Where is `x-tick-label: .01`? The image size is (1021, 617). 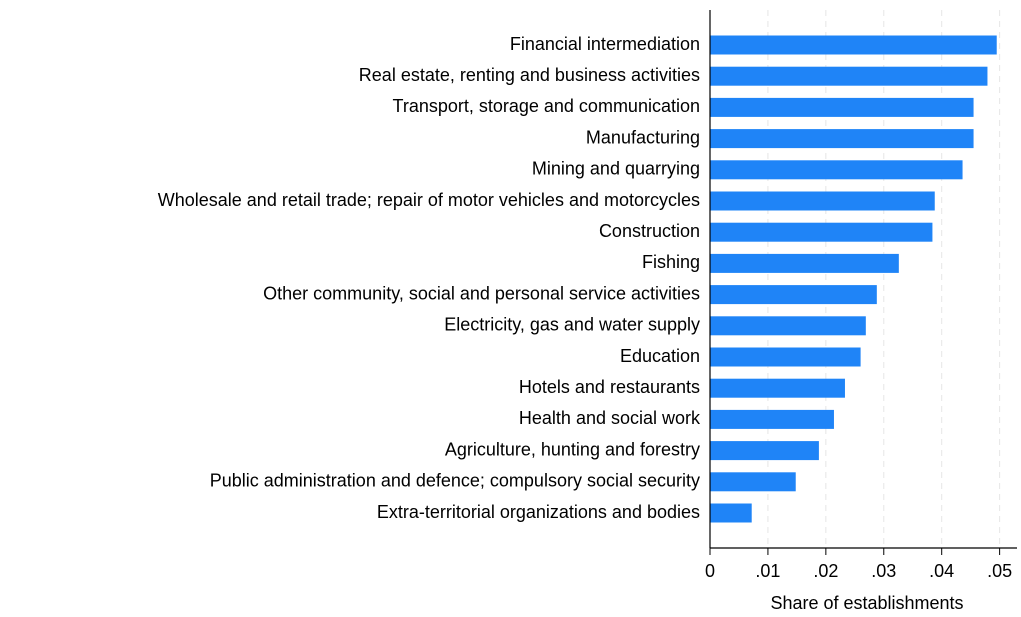
x-tick-label: .01 is located at coordinates (767, 571).